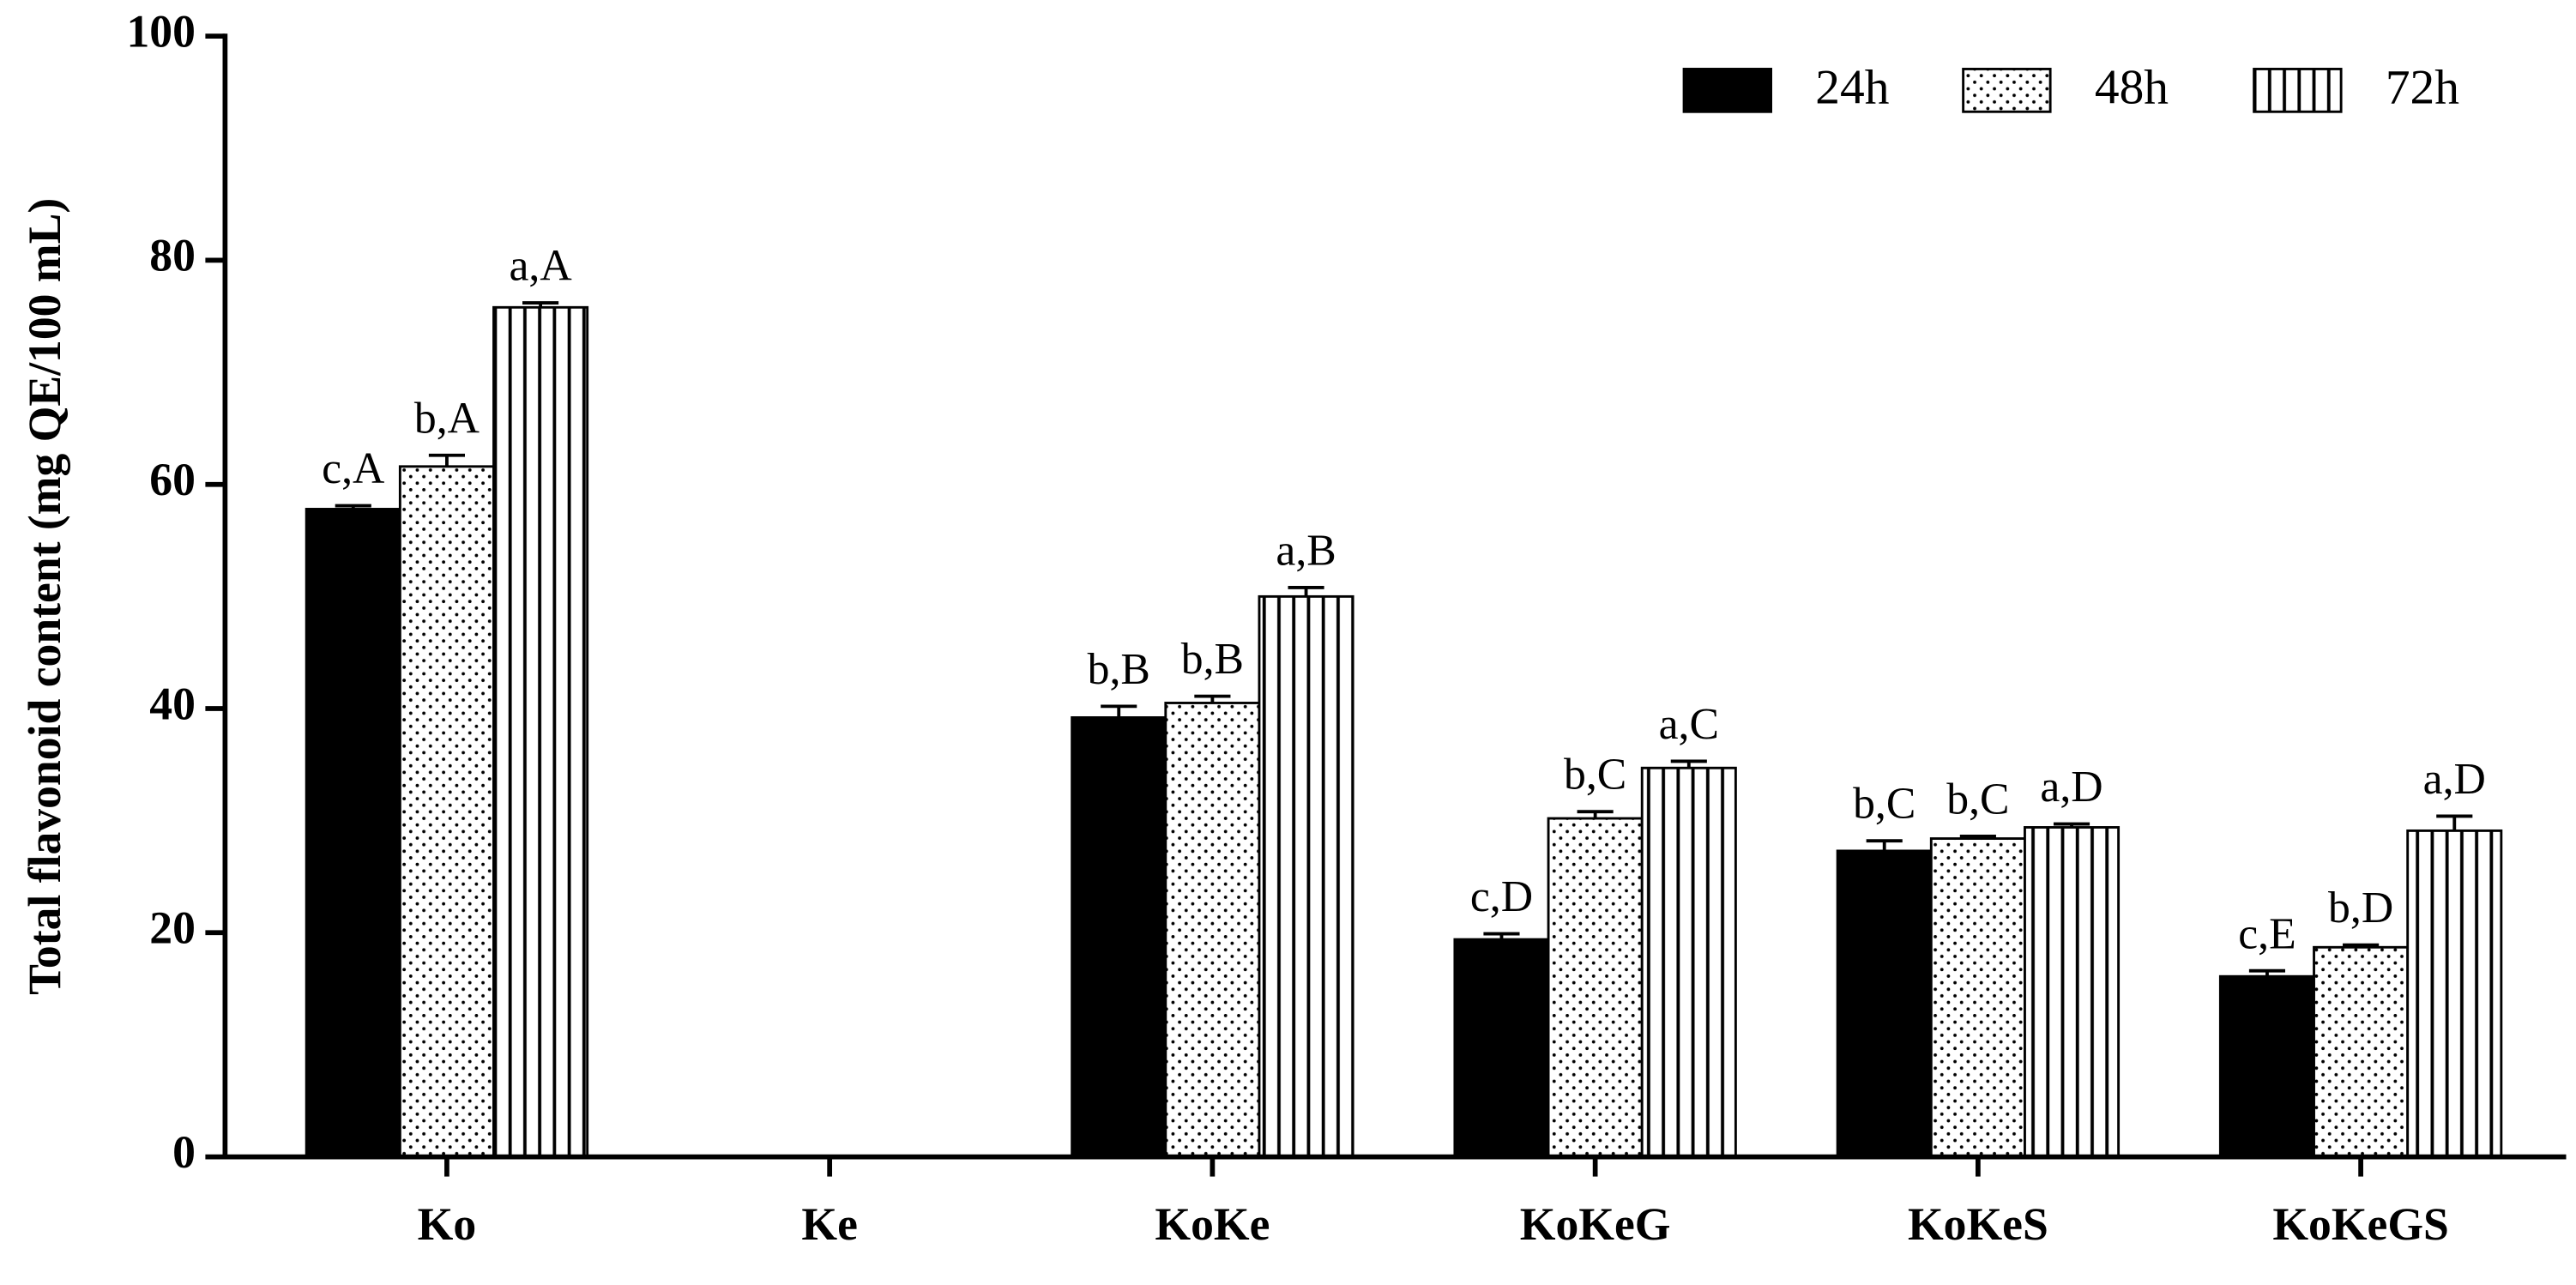 This screenshot has width=2576, height=1285. I want to click on data-label: c,A, so click(353, 468).